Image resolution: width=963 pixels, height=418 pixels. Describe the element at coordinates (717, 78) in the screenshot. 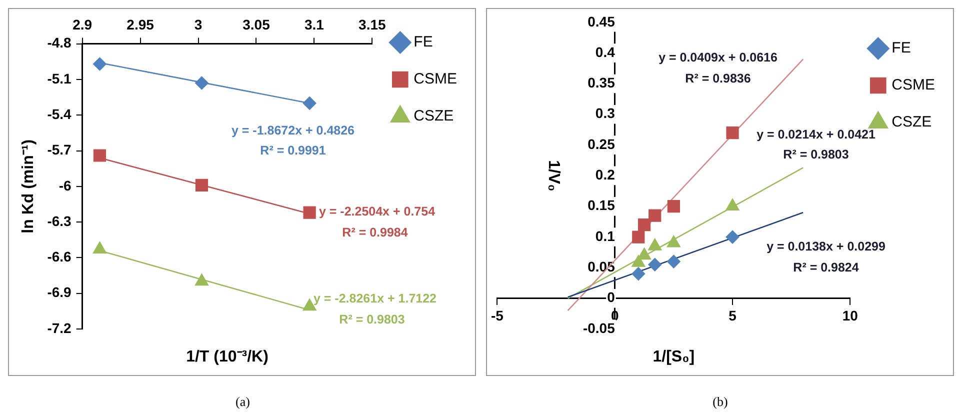

I see `annotation: R² = 0.9836` at that location.